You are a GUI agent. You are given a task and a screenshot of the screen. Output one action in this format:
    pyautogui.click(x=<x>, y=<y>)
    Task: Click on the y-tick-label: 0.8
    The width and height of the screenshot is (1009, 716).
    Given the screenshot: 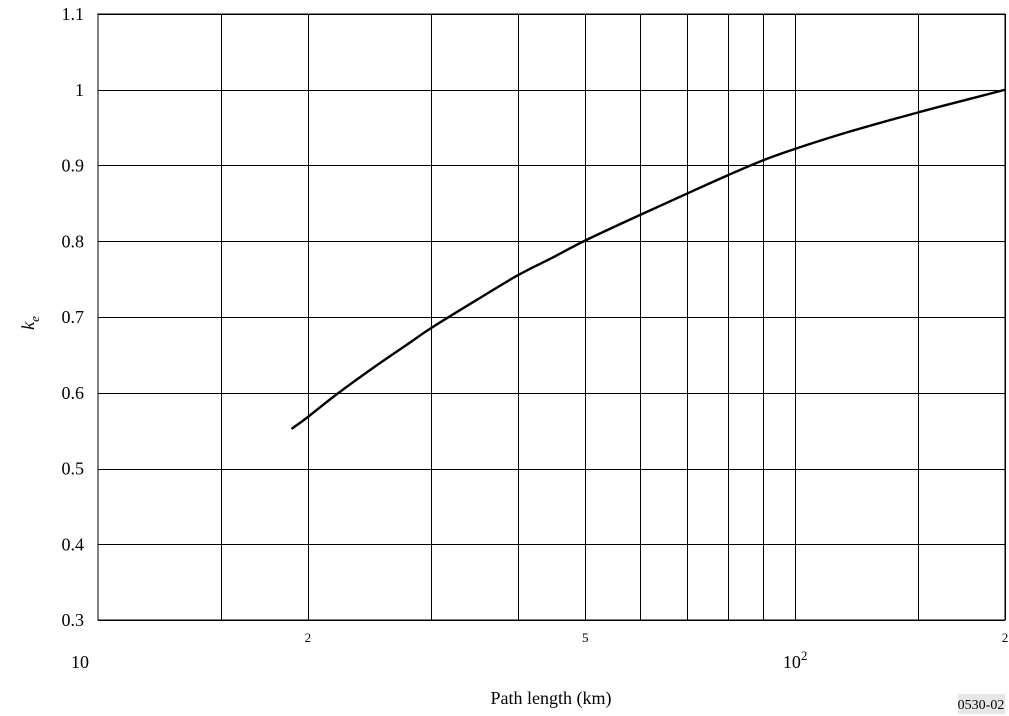 What is the action you would take?
    pyautogui.click(x=73, y=241)
    